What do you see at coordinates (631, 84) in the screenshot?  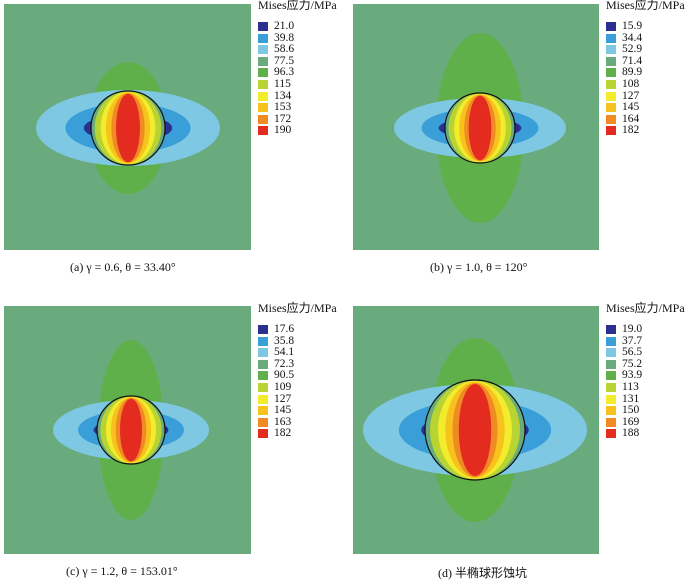 I see `legend-value: 108` at bounding box center [631, 84].